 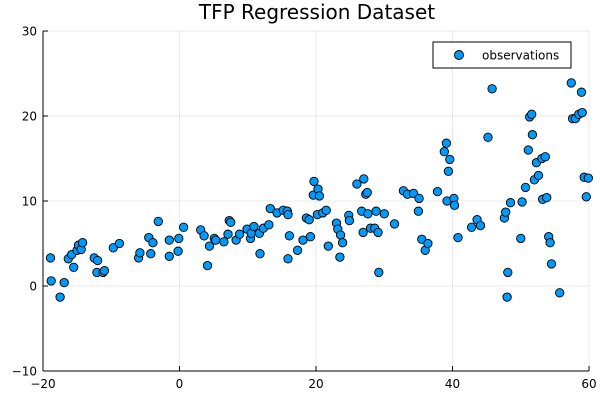 I want to click on chart-title: TFP Regression Dataset, so click(x=316, y=12).